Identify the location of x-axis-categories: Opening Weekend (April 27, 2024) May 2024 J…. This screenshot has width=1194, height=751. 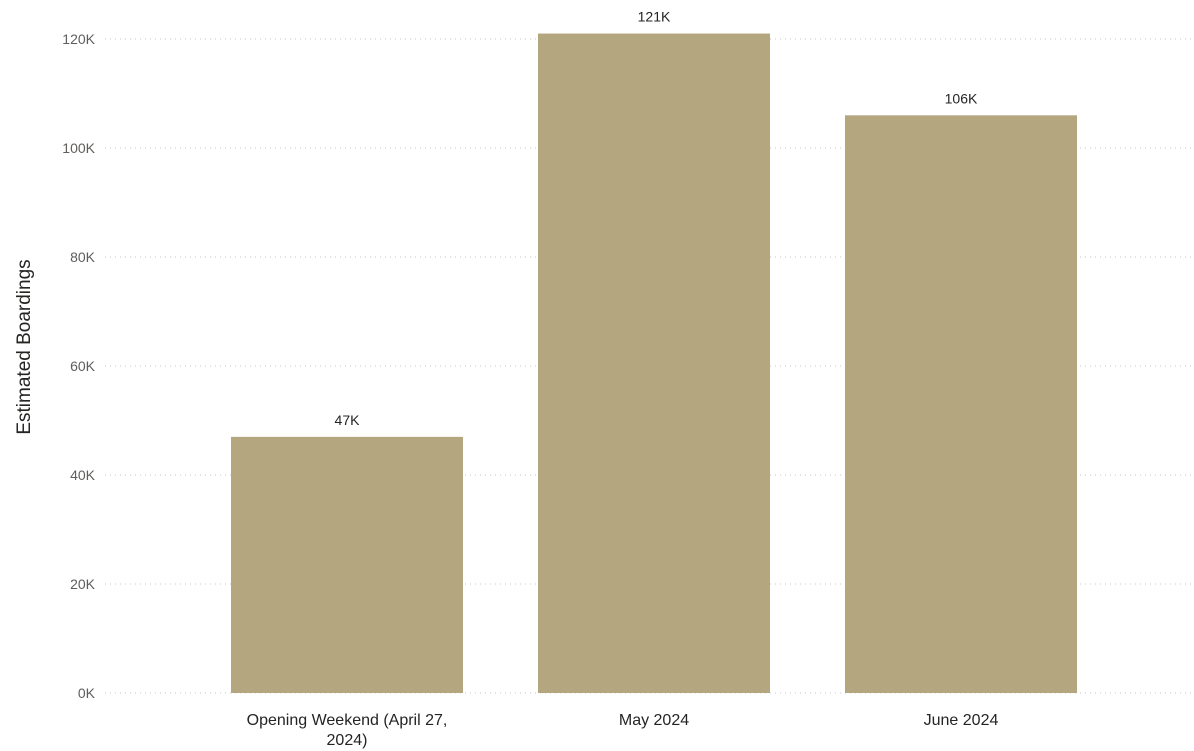
(623, 730).